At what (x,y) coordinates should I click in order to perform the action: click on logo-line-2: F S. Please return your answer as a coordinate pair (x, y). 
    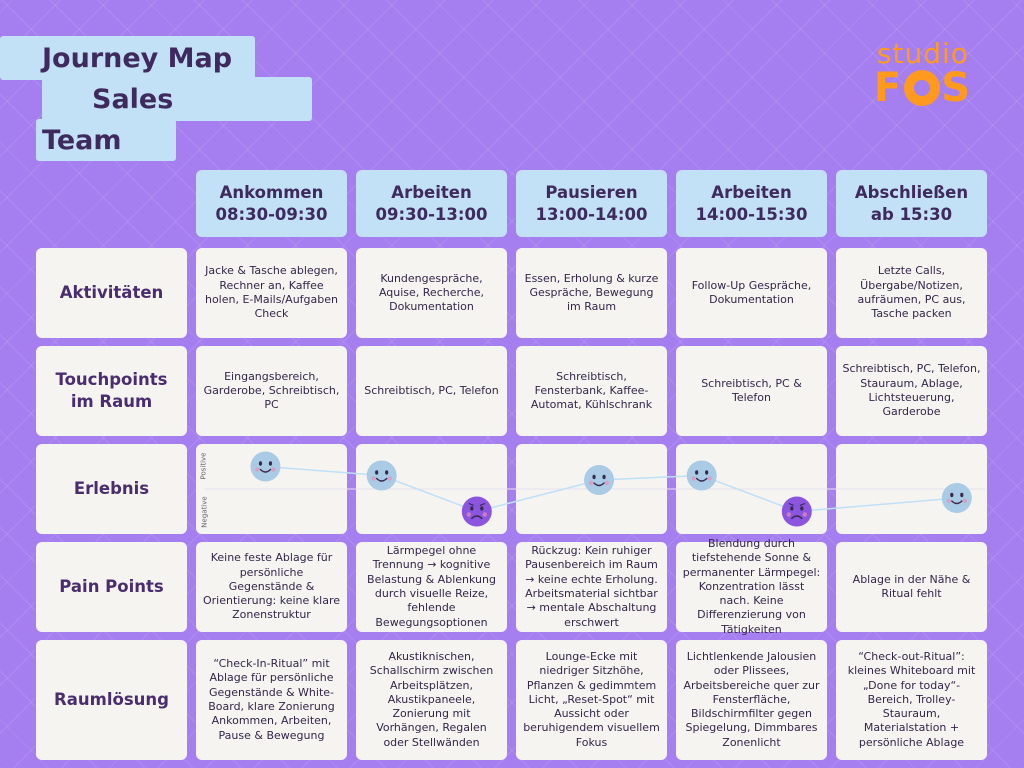
    Looking at the image, I should click on (923, 88).